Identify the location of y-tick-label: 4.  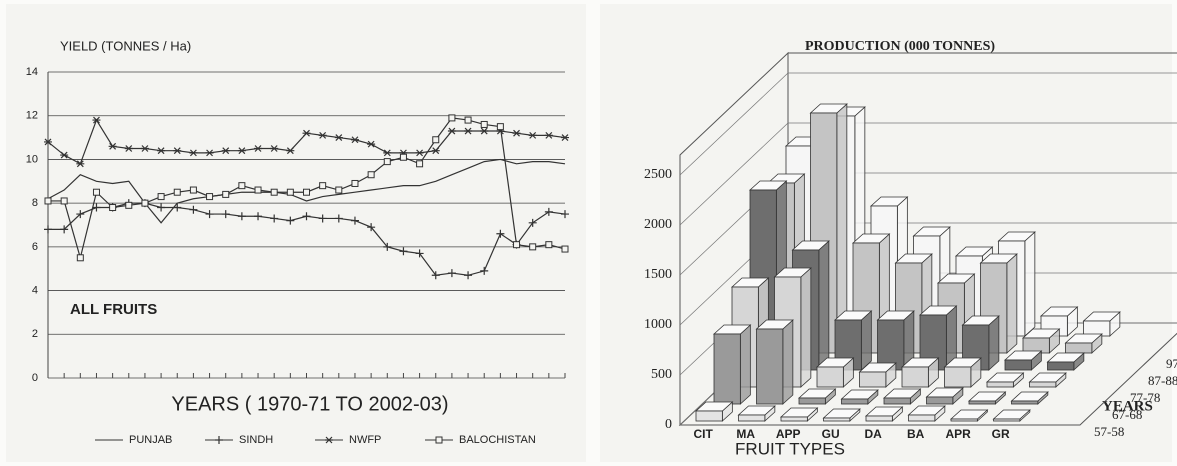
(35, 290).